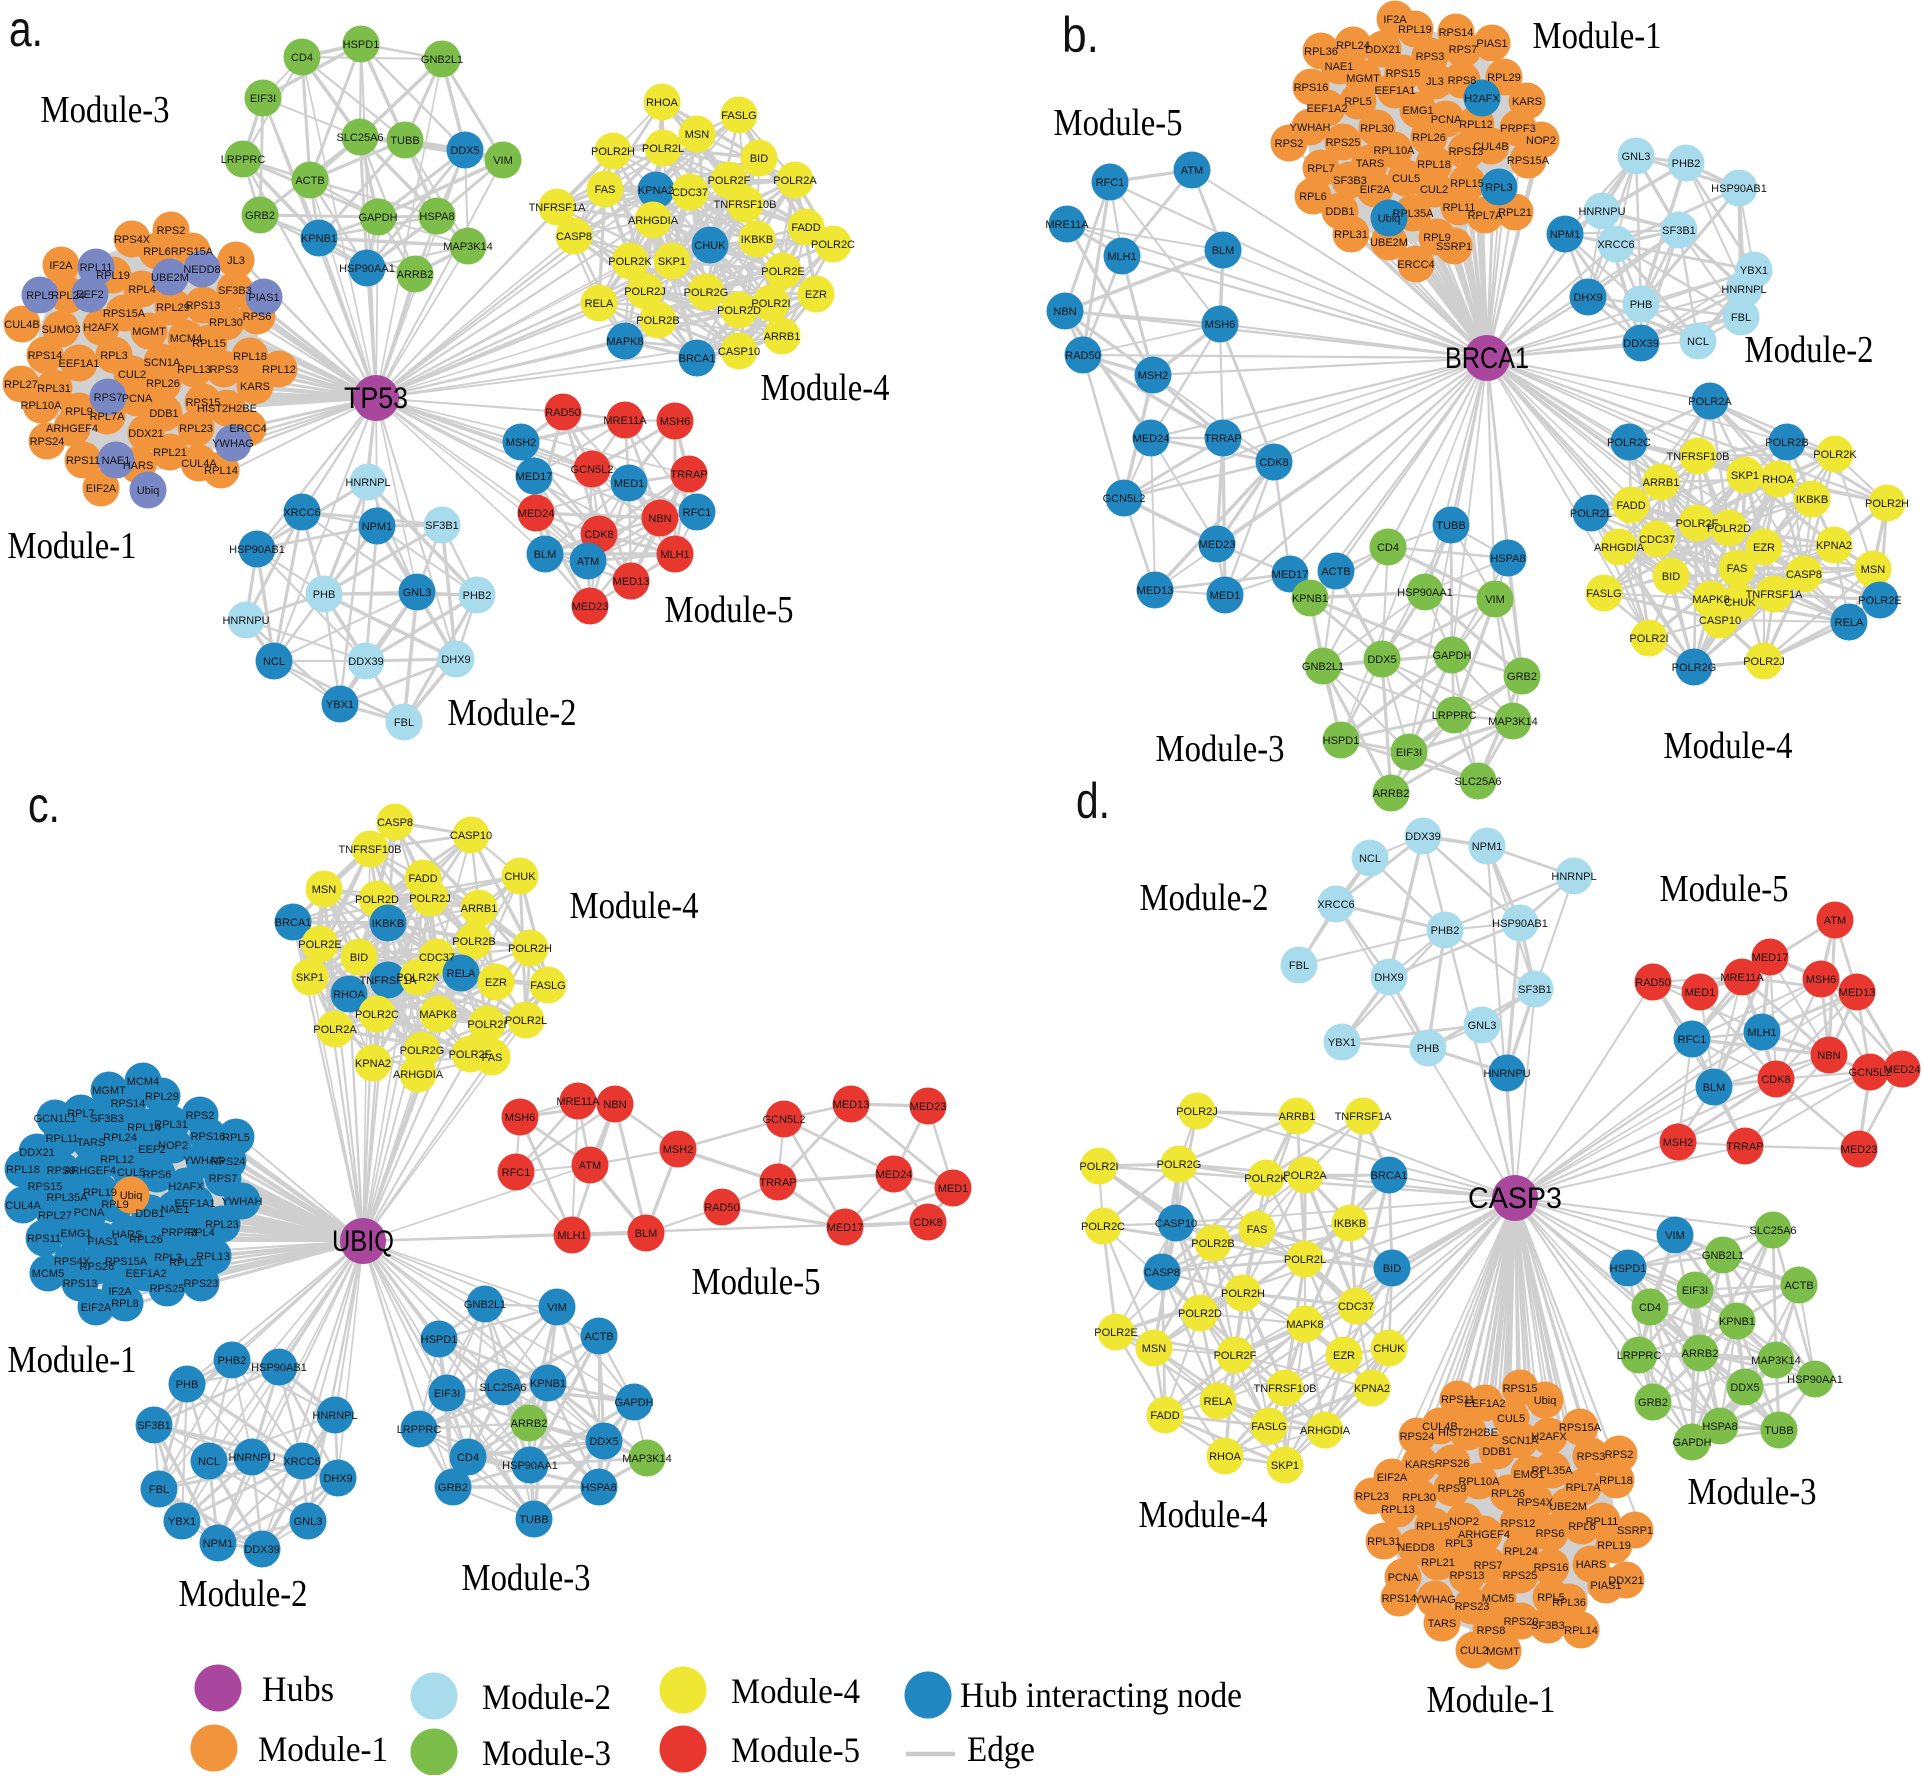 Image resolution: width=1923 pixels, height=1780 pixels. I want to click on svg-text: POLR2K, so click(630, 262).